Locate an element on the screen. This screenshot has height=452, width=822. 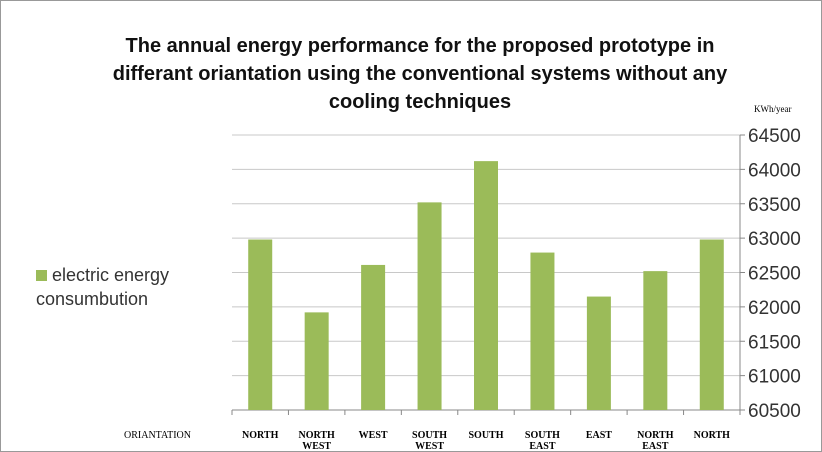
y-tick-label: 63500 is located at coordinates (774, 205).